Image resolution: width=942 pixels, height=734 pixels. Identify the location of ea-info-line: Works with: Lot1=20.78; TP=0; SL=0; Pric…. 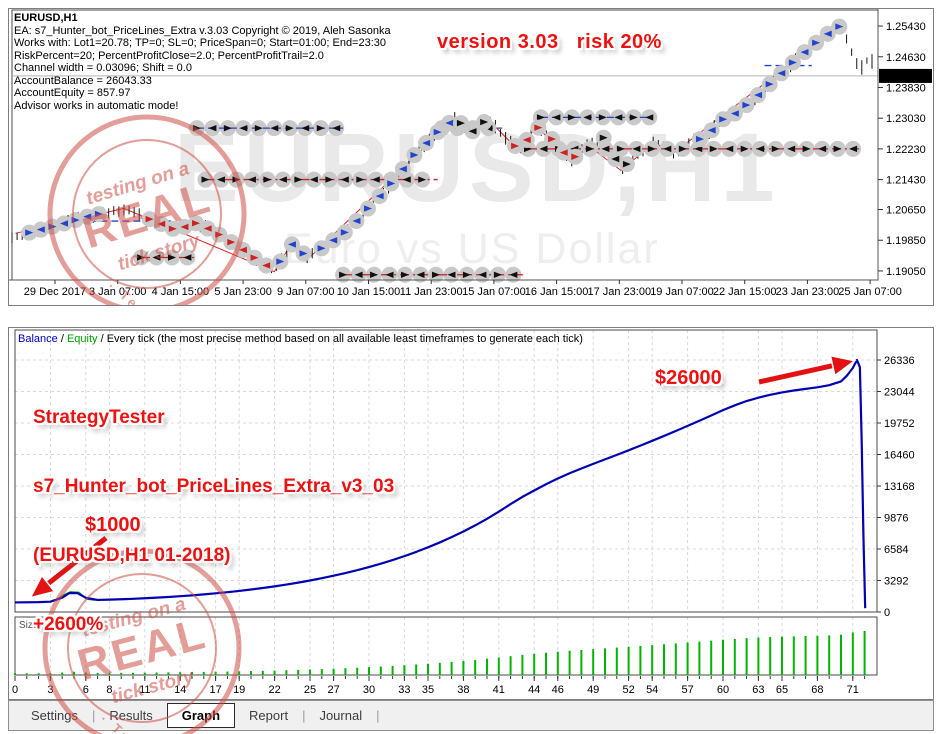
(200, 43).